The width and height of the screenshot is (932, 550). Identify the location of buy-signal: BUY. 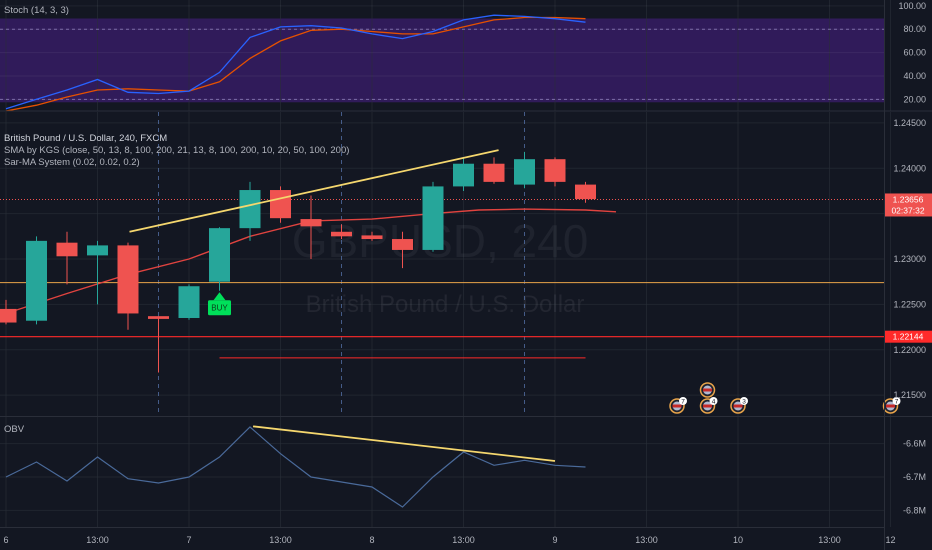
(219, 304).